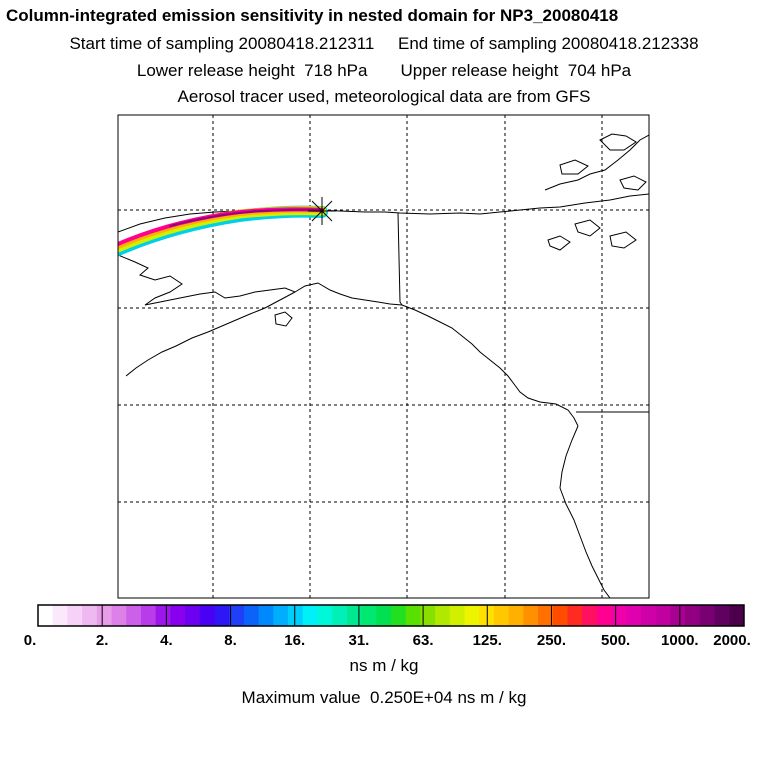  I want to click on canadian-arctic-islands, so click(596, 162).